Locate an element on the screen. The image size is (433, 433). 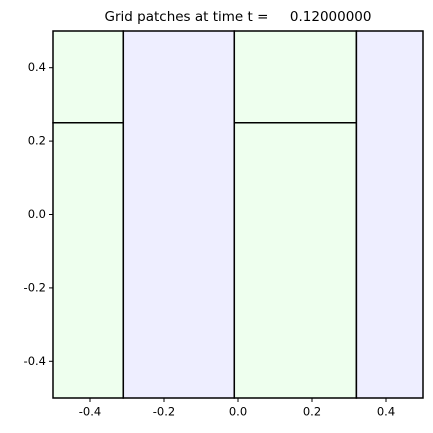
y-tick-label: -0.2 is located at coordinates (35, 287).